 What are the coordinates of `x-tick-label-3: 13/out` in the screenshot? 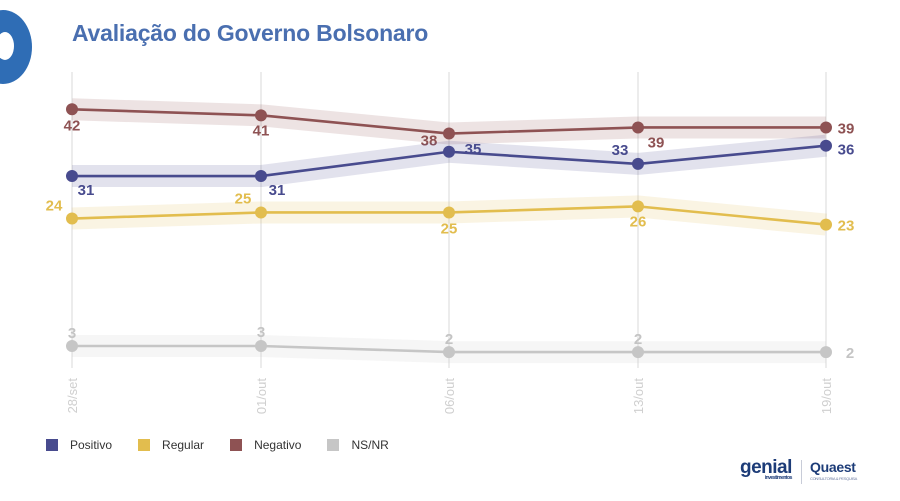 It's located at (638, 396).